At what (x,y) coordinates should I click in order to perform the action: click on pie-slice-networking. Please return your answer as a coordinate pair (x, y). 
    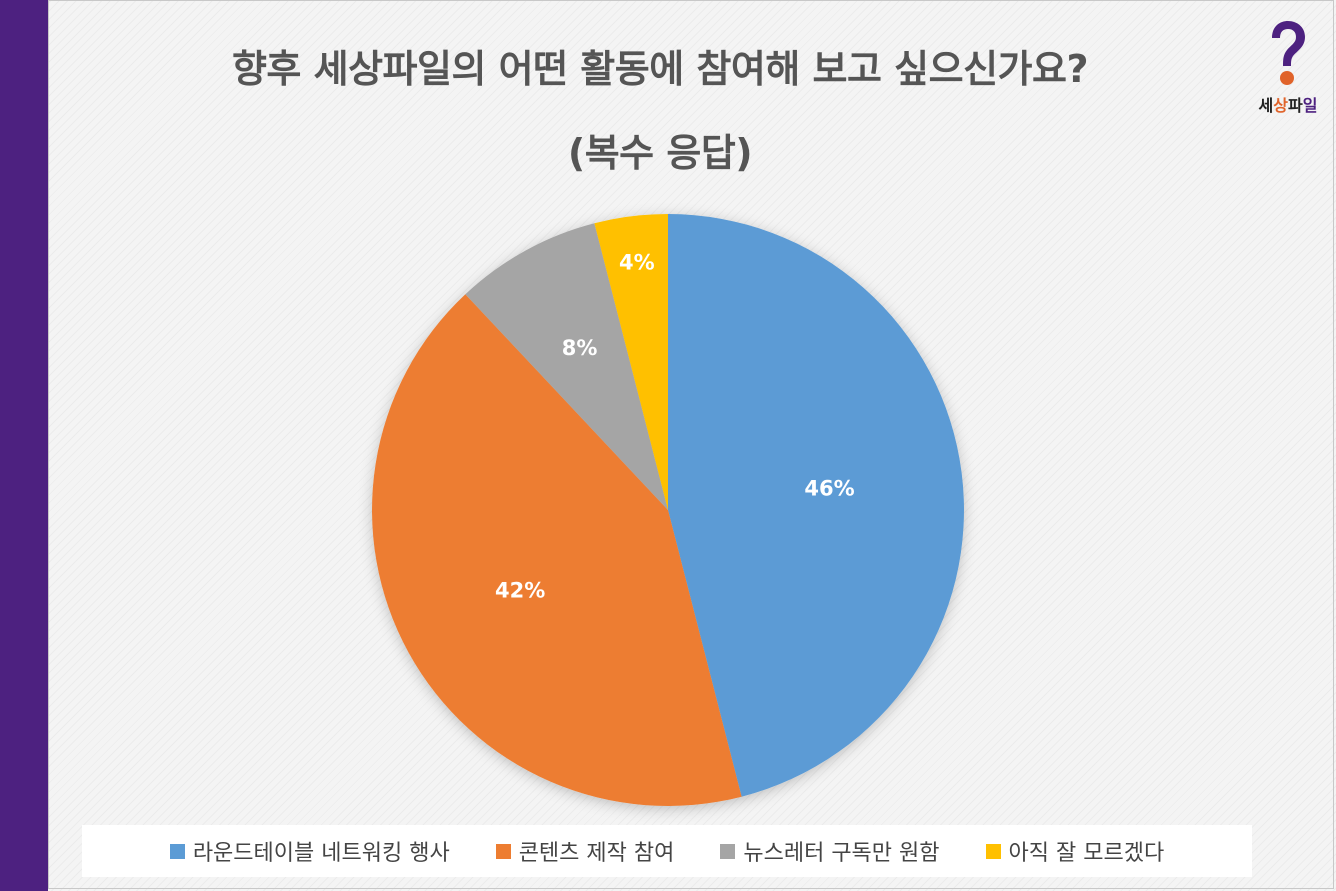
    Looking at the image, I should click on (816, 505).